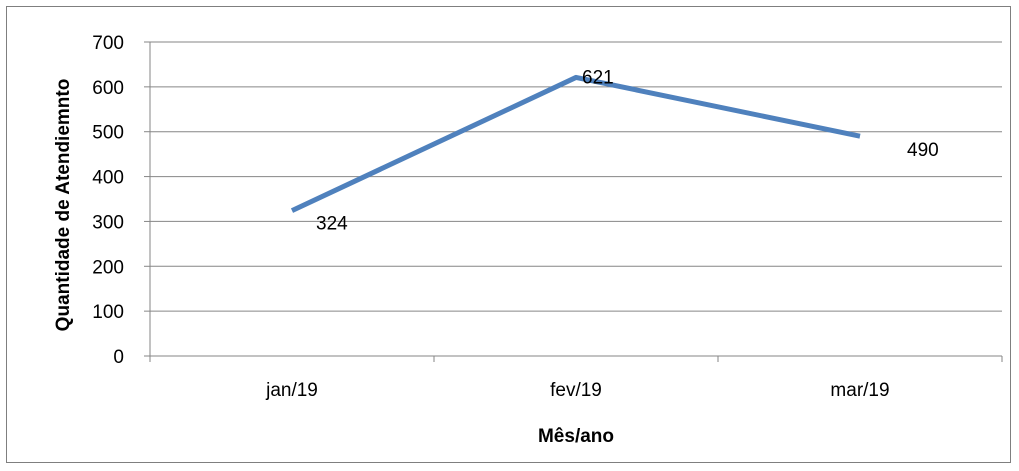 The height and width of the screenshot is (471, 1019). I want to click on x-tick-label: jan/19, so click(291, 390).